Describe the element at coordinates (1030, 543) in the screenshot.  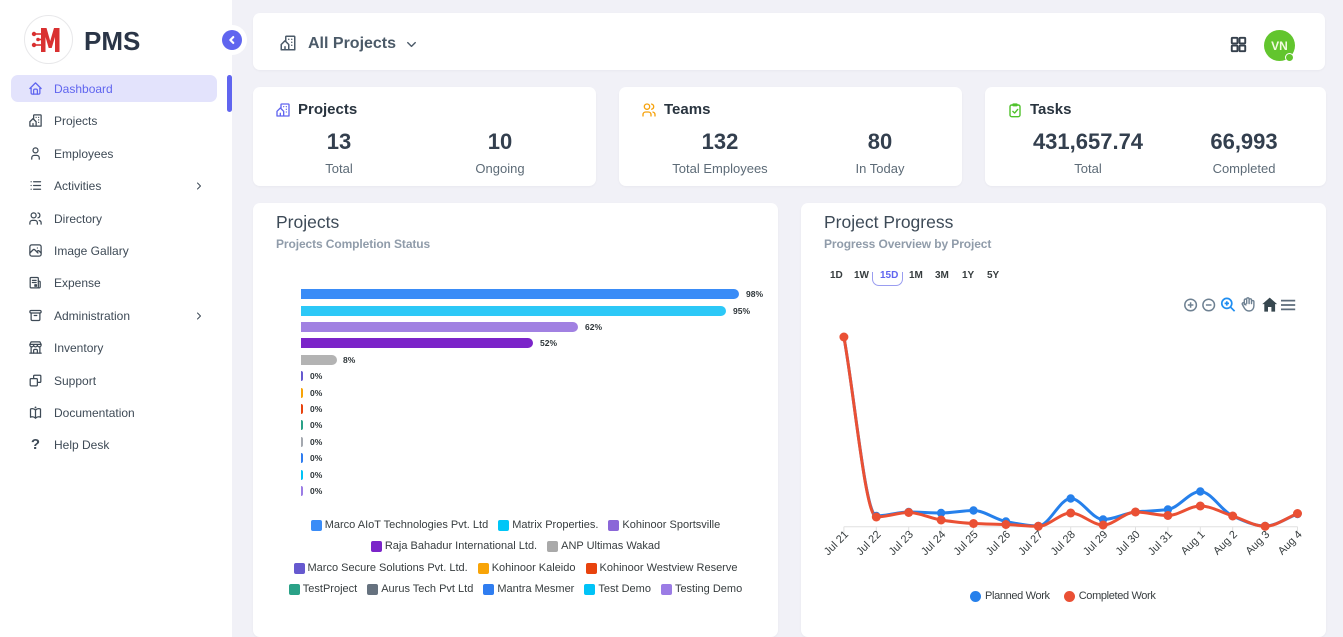
I see `svg-text: Jul 27` at that location.